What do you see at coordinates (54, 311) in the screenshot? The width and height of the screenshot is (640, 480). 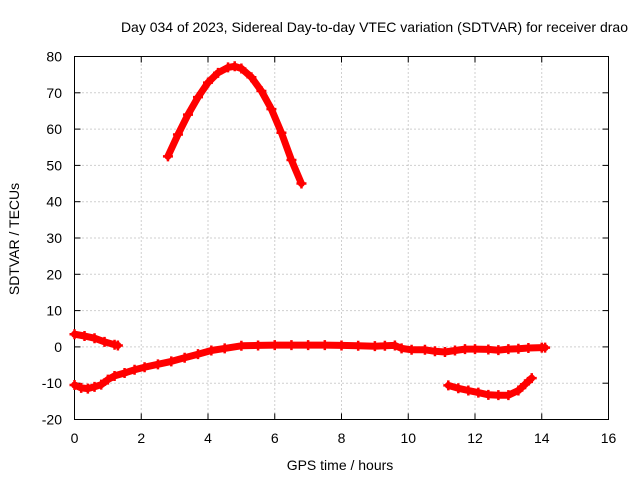 I see `y-tick-label: 10` at bounding box center [54, 311].